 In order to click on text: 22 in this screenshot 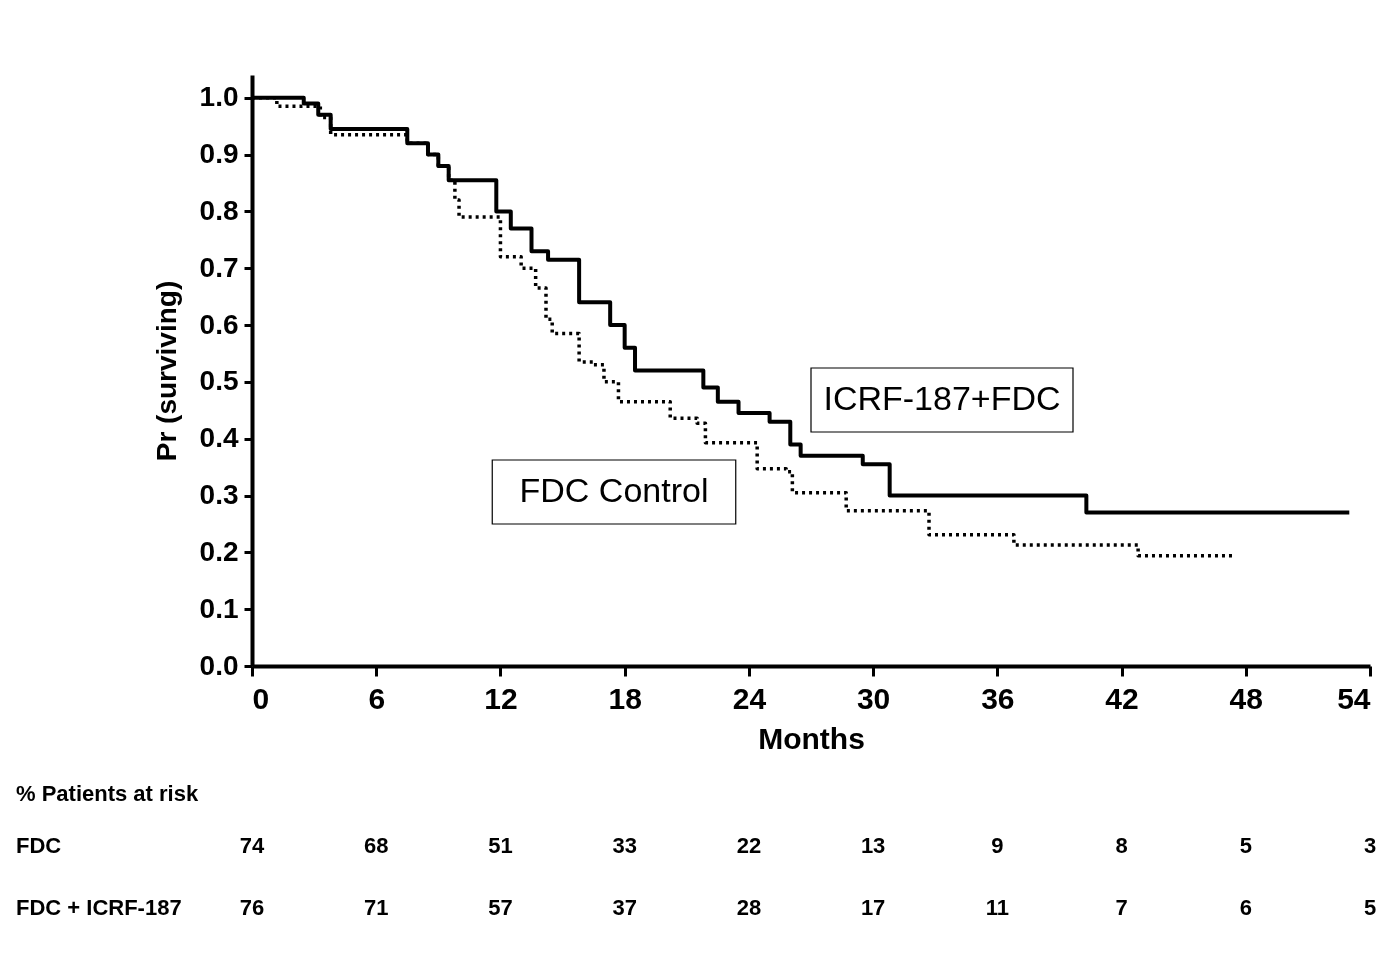, I will do `click(749, 845)`.